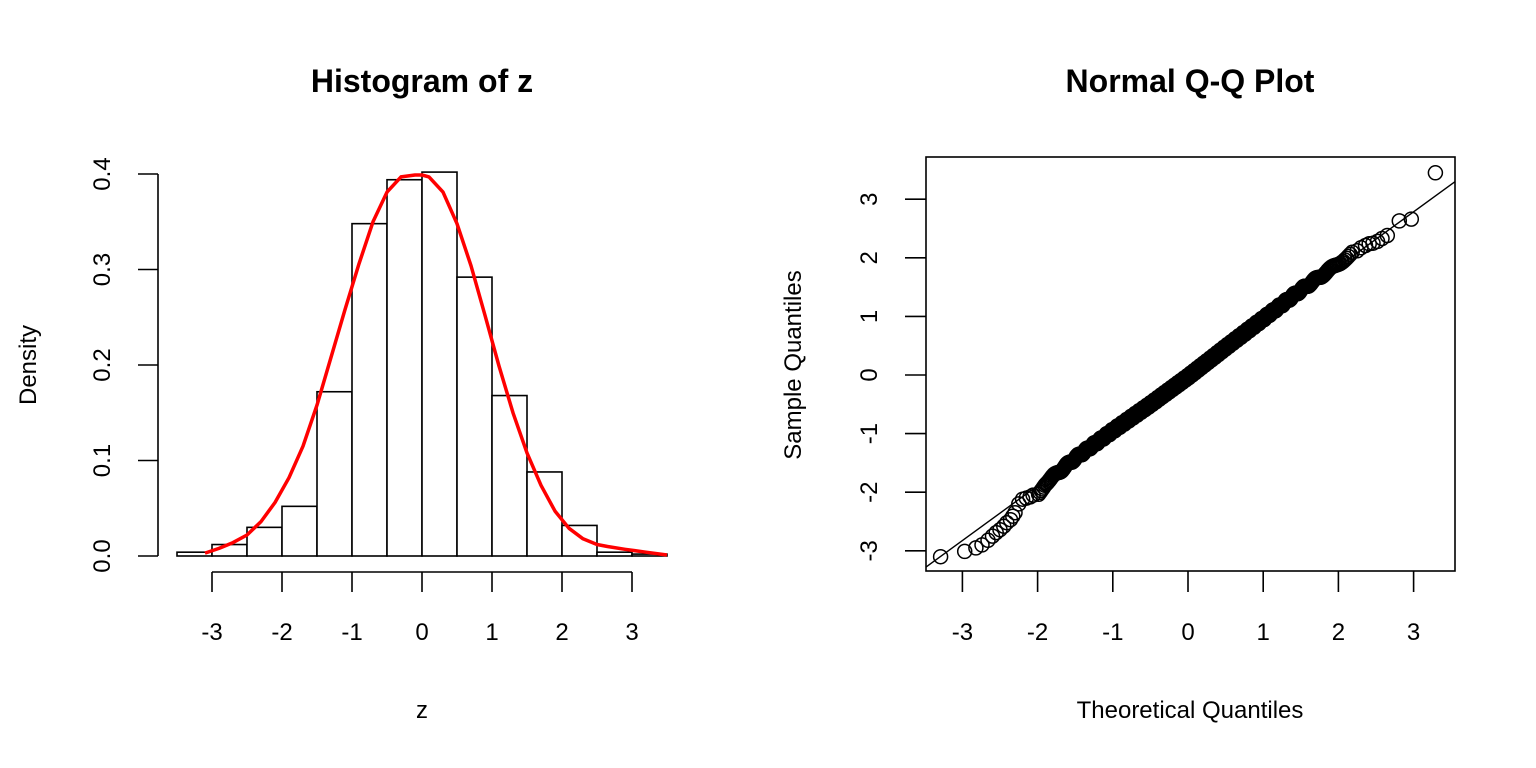 This screenshot has height=768, width=1536. Describe the element at coordinates (1186, 608) in the screenshot. I see `qq-x-axis: -3 -2 -1 0 1 2 3` at that location.